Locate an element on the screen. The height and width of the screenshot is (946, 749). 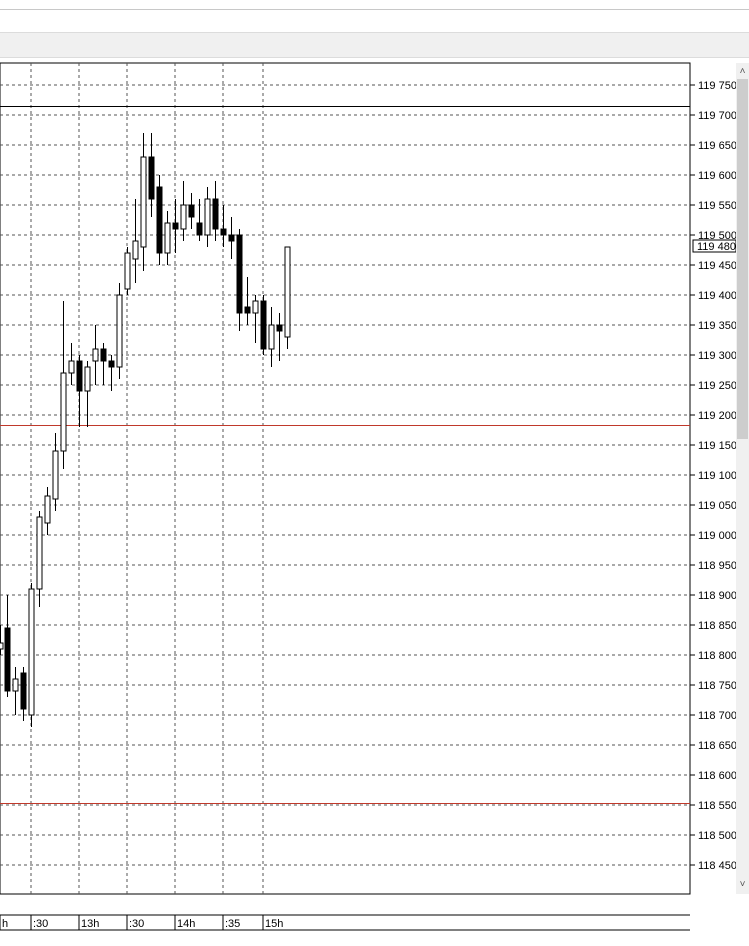
price-tick-label: 119 050 is located at coordinates (717, 506).